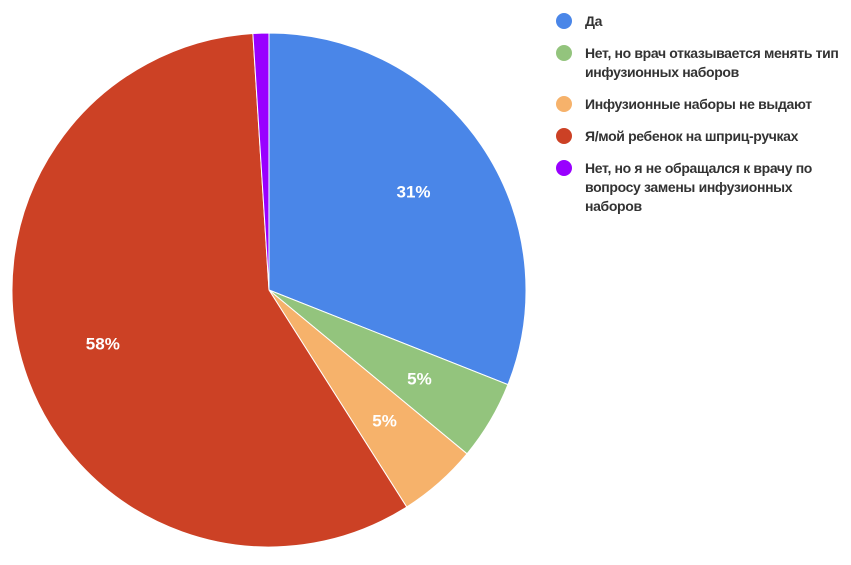 The image size is (851, 565). What do you see at coordinates (698, 104) in the screenshot?
I see `legend-label: Инфузионные наборы не выдают` at bounding box center [698, 104].